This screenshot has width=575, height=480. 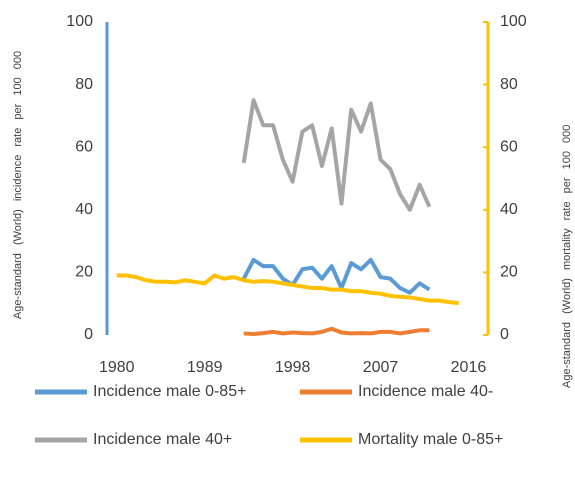 What do you see at coordinates (88, 334) in the screenshot?
I see `y-tick-label: 0` at bounding box center [88, 334].